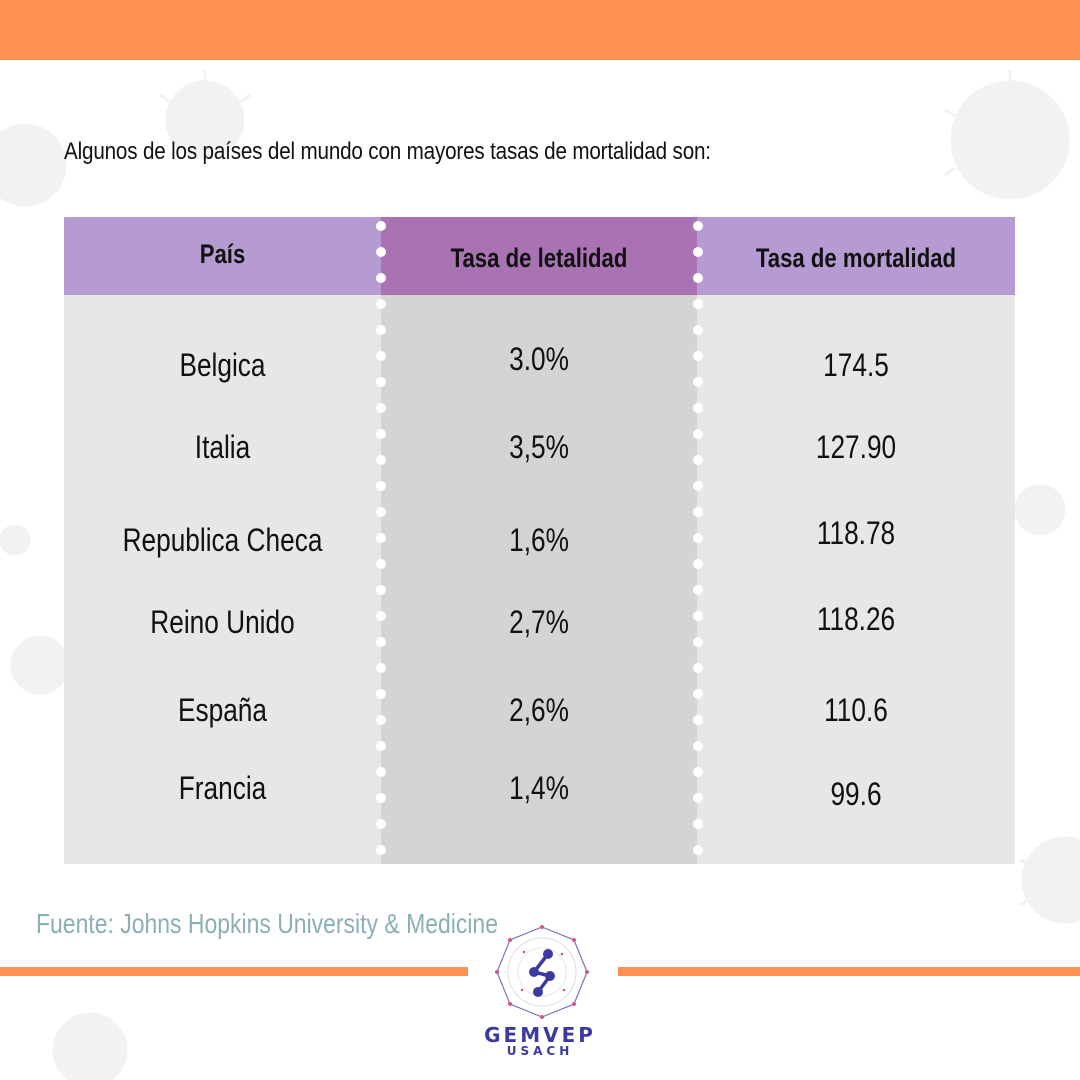 The image size is (1080, 1080). What do you see at coordinates (542, 972) in the screenshot?
I see `gemvep-logo-icon` at bounding box center [542, 972].